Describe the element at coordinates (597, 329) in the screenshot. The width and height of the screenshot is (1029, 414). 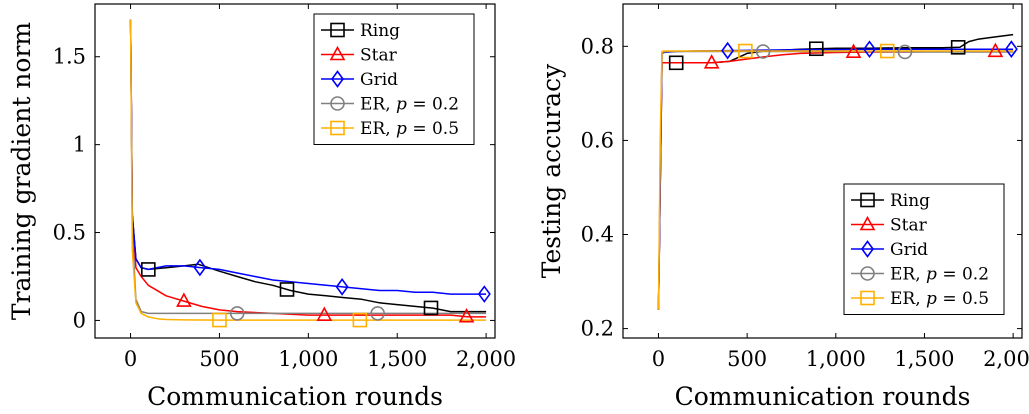
I see `y-tick-label: 0.2` at that location.